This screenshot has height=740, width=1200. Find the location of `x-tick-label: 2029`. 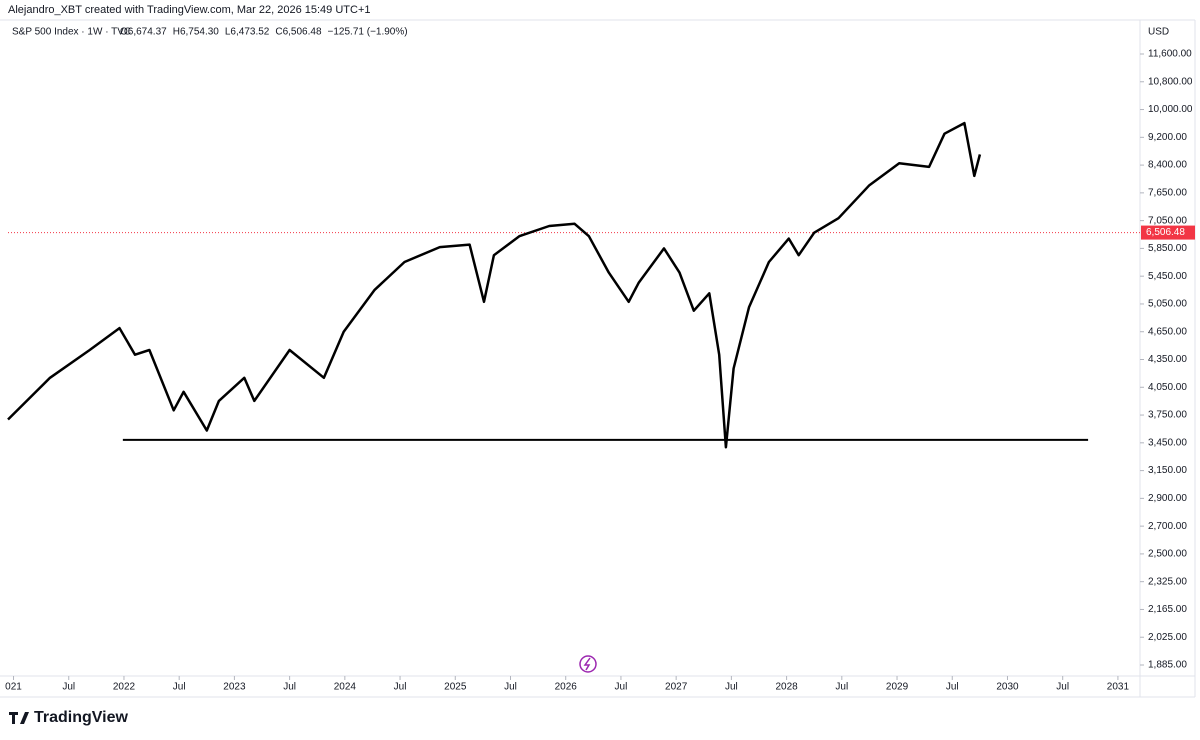

x-tick-label: 2029 is located at coordinates (897, 687).